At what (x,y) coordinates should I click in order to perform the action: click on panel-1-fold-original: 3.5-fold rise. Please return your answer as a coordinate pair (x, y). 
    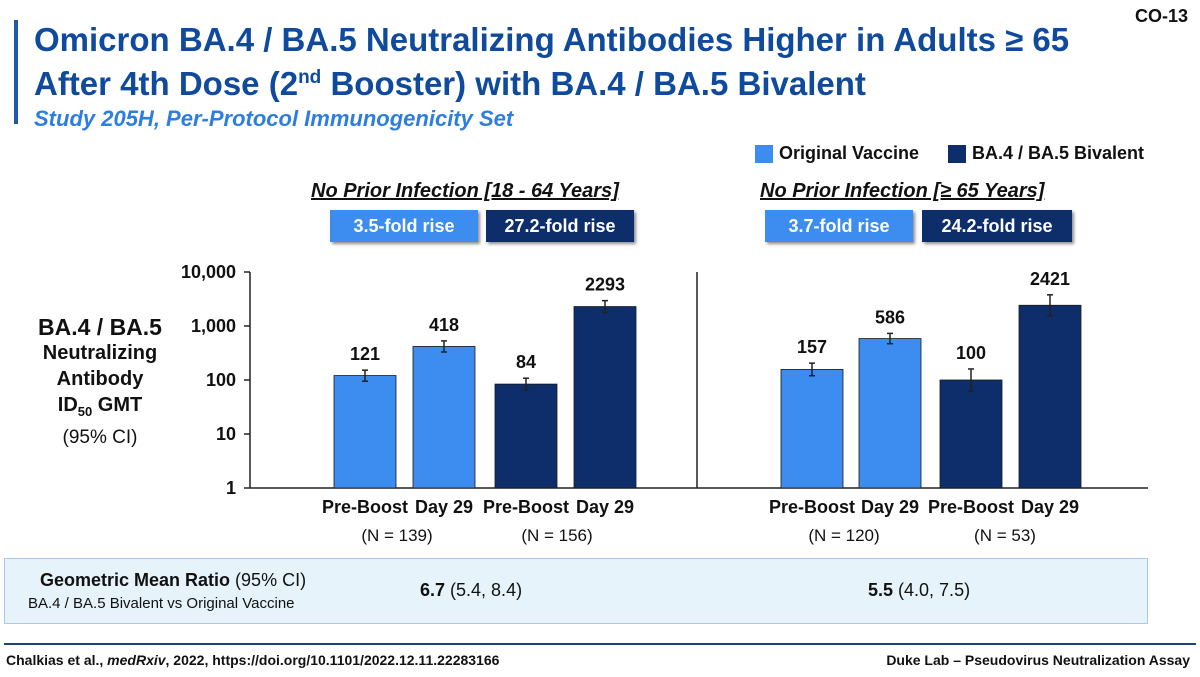
    Looking at the image, I should click on (404, 226).